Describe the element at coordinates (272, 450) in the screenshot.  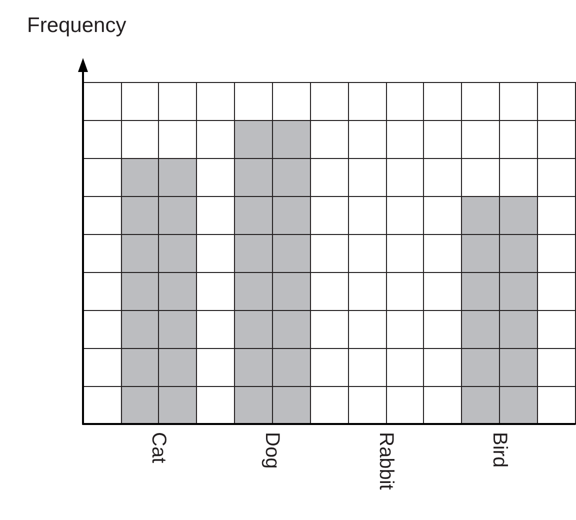
I see `x-tick-label: Dog` at that location.